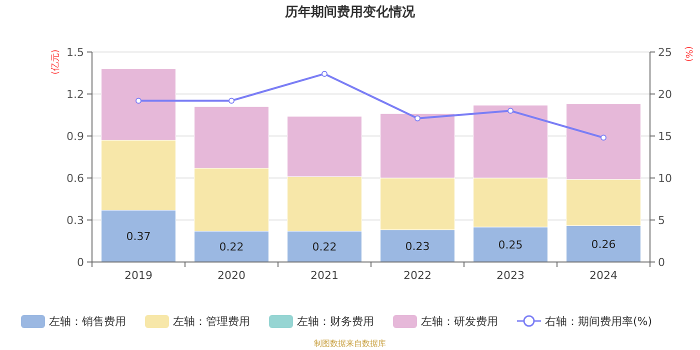 This screenshot has width=700, height=350. I want to click on y-axis-title: (亿元), so click(55, 62).